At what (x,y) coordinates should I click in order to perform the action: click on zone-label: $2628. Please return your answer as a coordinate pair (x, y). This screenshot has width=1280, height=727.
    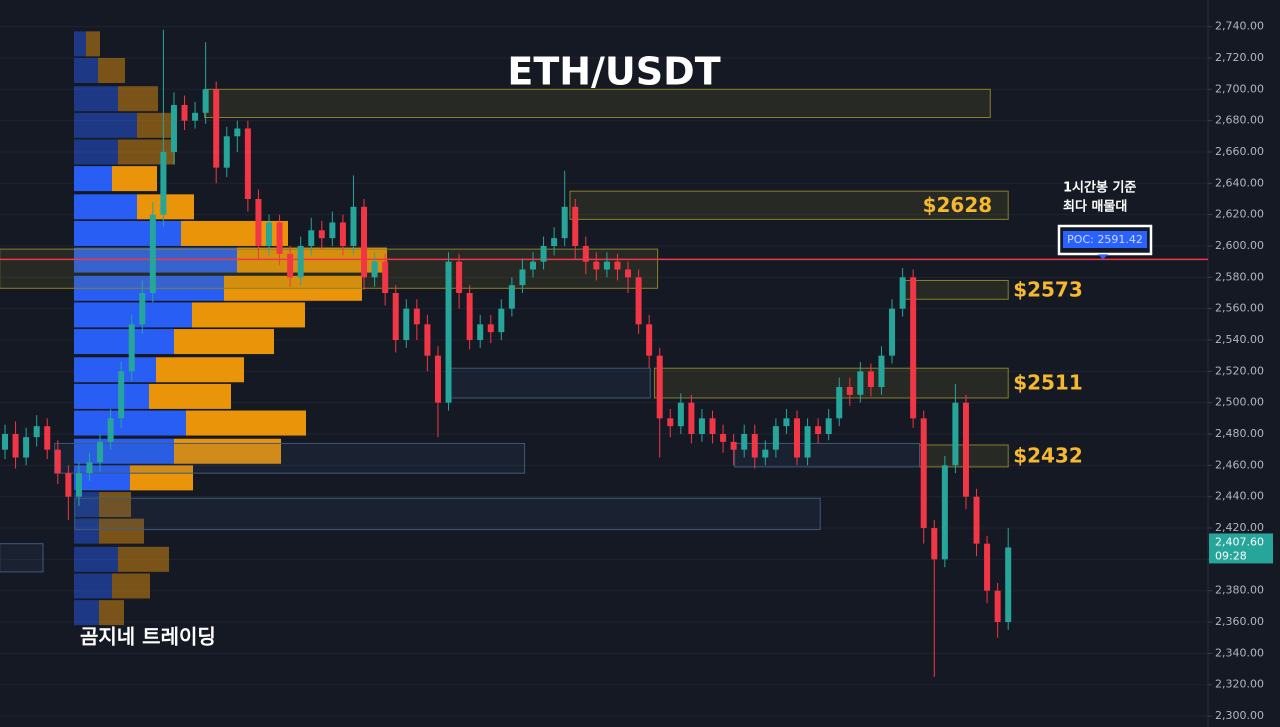
    Looking at the image, I should click on (958, 205).